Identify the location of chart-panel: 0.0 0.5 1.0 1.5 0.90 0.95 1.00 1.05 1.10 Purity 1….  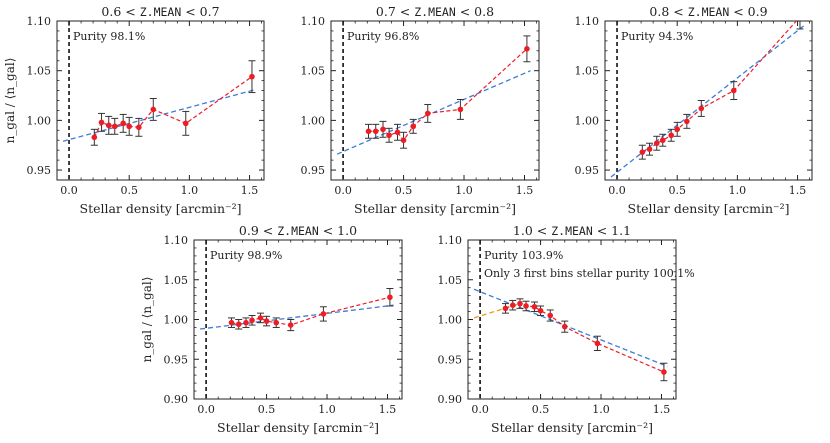
(566, 329).